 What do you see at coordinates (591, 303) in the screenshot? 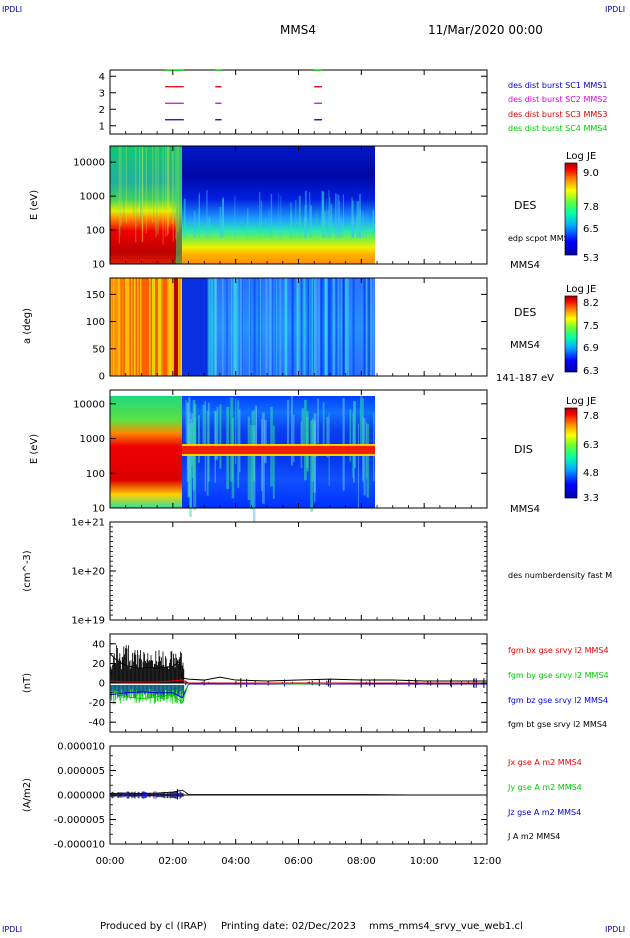
I see `des-pitch-cbar-tick-1: 8.2` at bounding box center [591, 303].